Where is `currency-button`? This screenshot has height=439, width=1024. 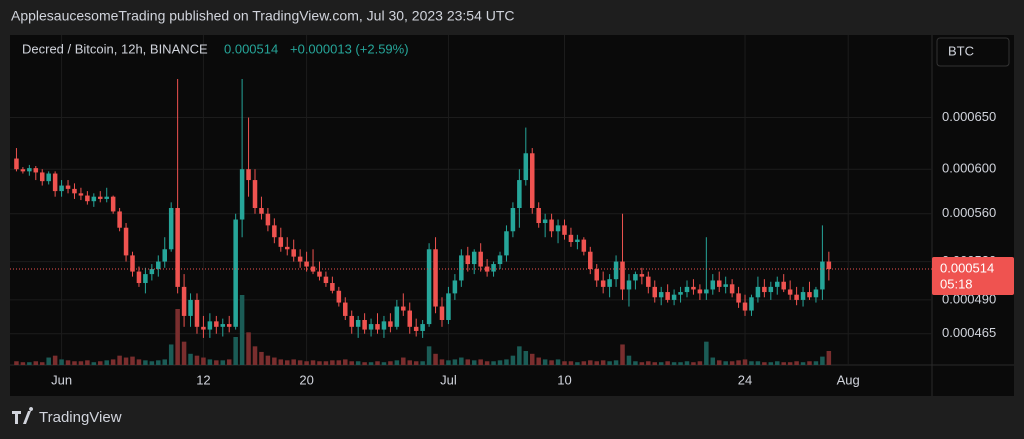 currency-button is located at coordinates (973, 52).